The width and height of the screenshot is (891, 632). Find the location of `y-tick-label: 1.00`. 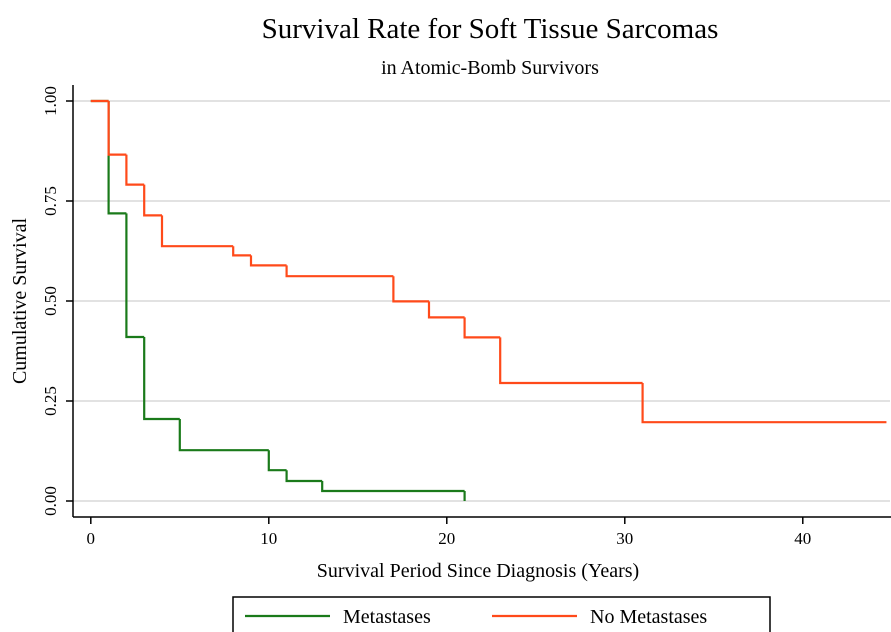

y-tick-label: 1.00 is located at coordinates (50, 101).